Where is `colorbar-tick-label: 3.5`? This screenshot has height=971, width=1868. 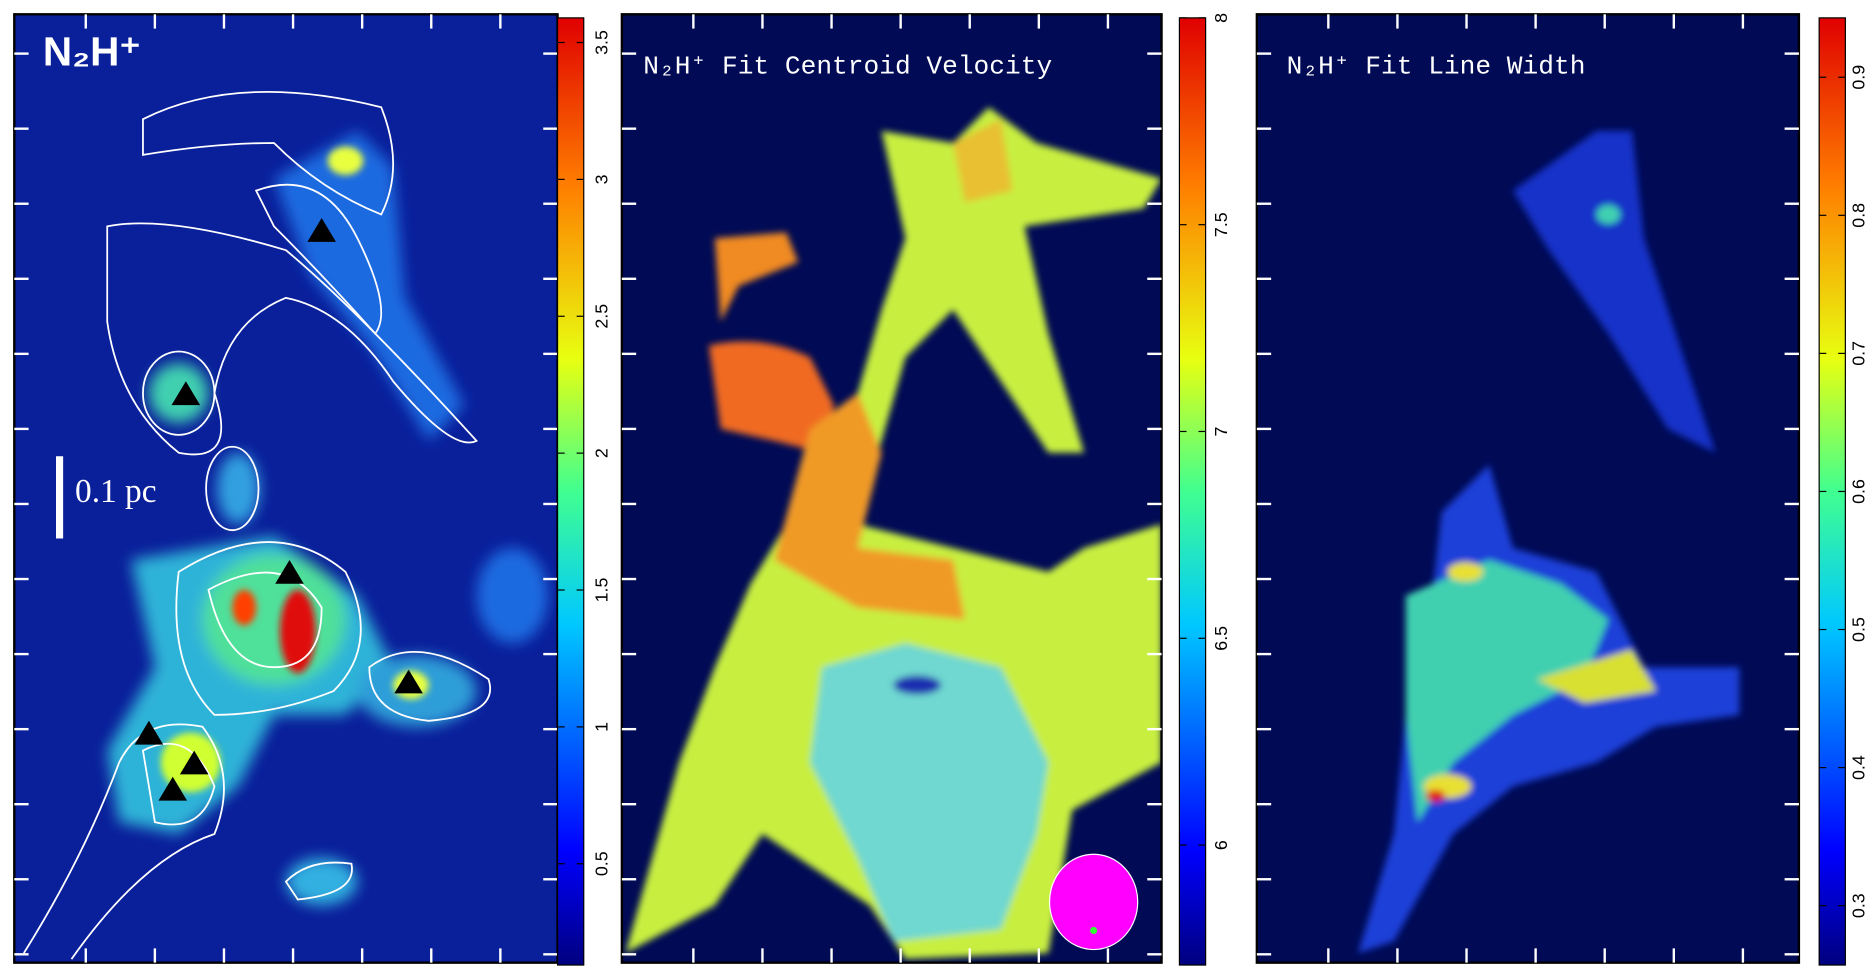
colorbar-tick-label: 3.5 is located at coordinates (602, 42).